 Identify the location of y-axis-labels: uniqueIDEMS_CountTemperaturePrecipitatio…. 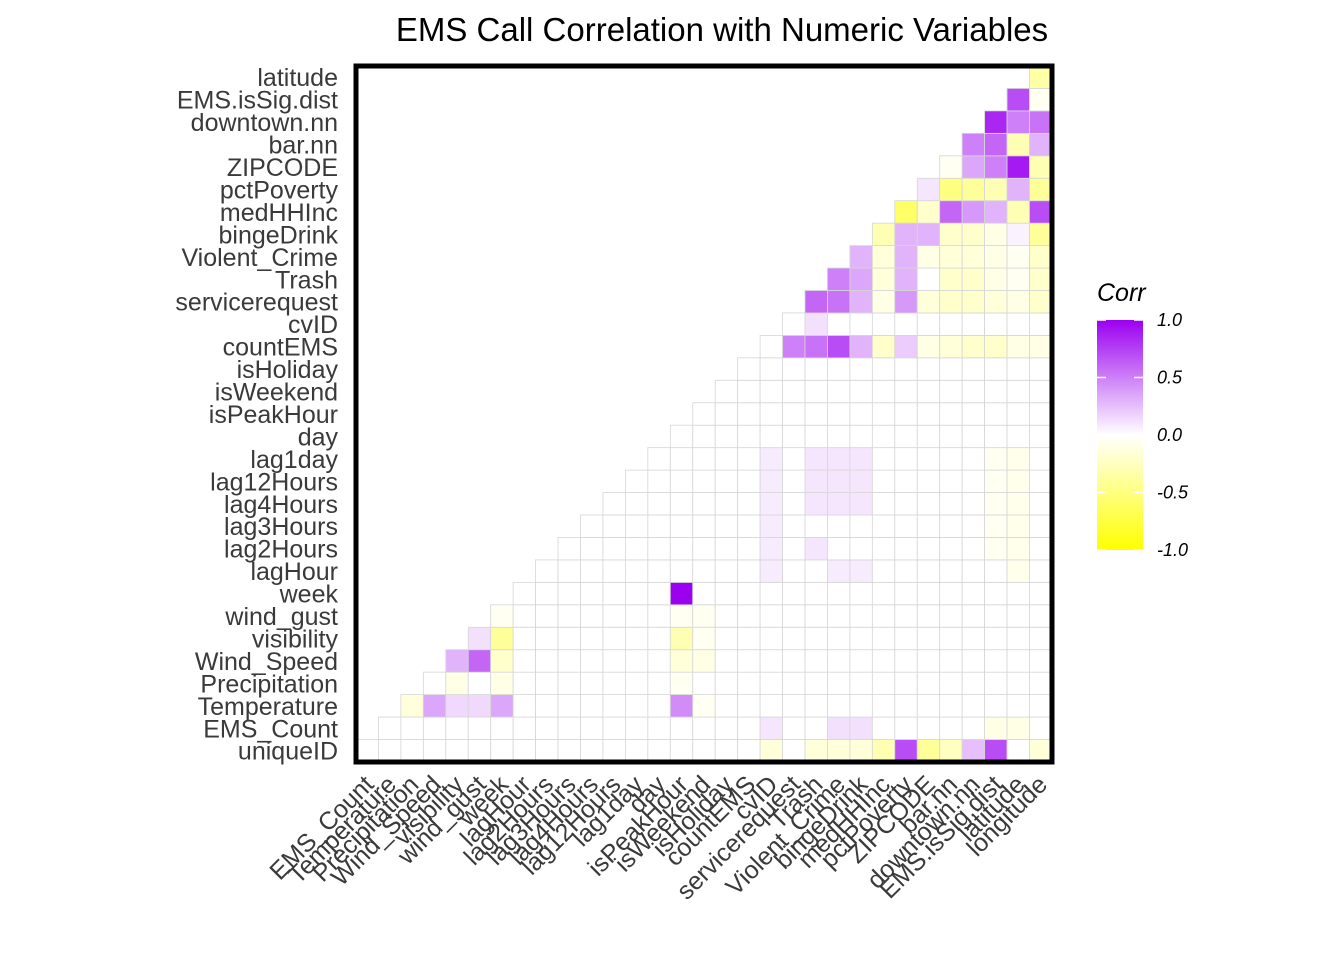
(256, 415).